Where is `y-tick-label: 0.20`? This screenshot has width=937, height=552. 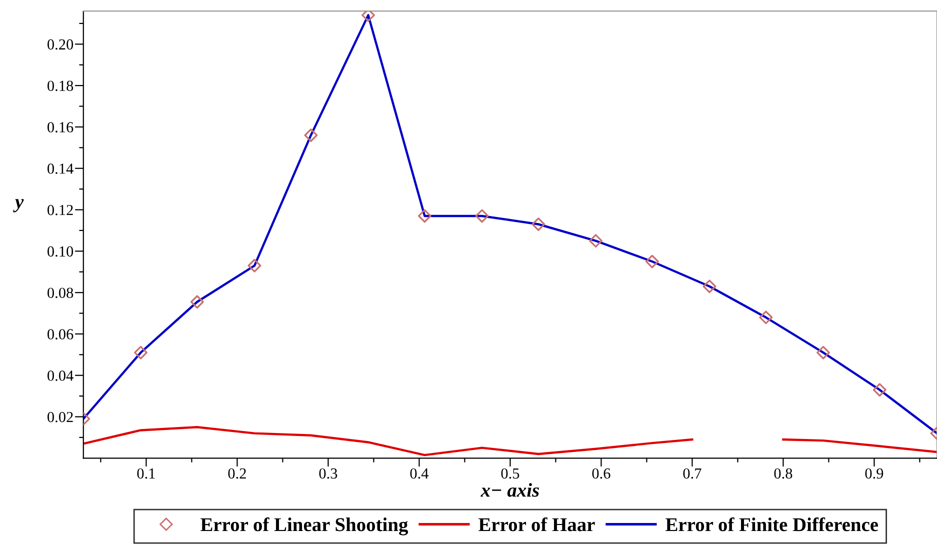
y-tick-label: 0.20 is located at coordinates (61, 44).